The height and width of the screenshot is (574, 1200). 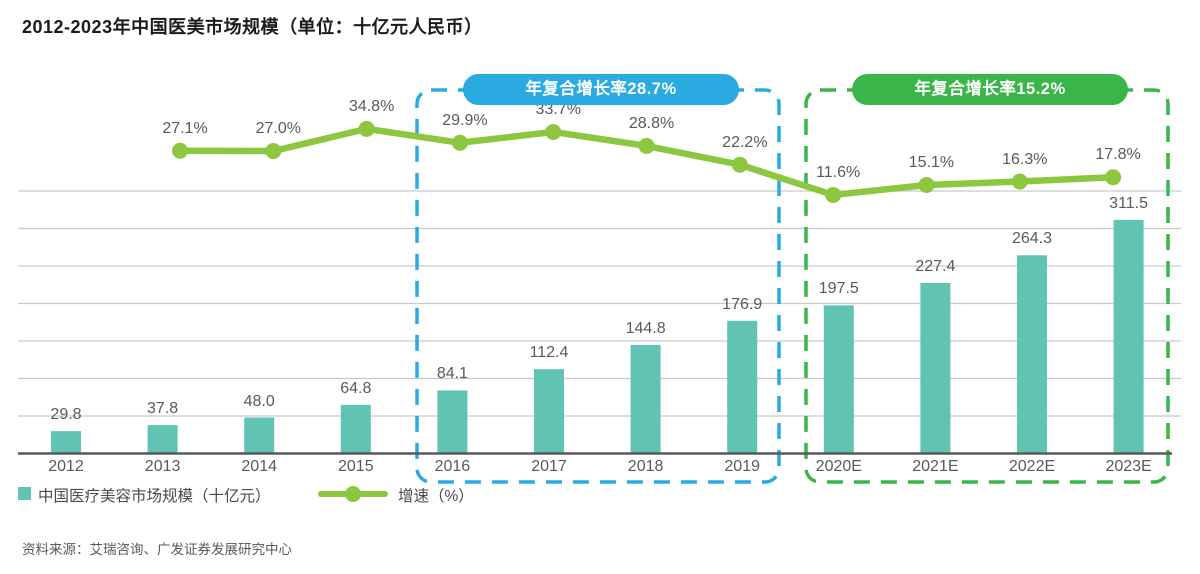 I want to click on growth-marker-2023E, so click(x=1113, y=177).